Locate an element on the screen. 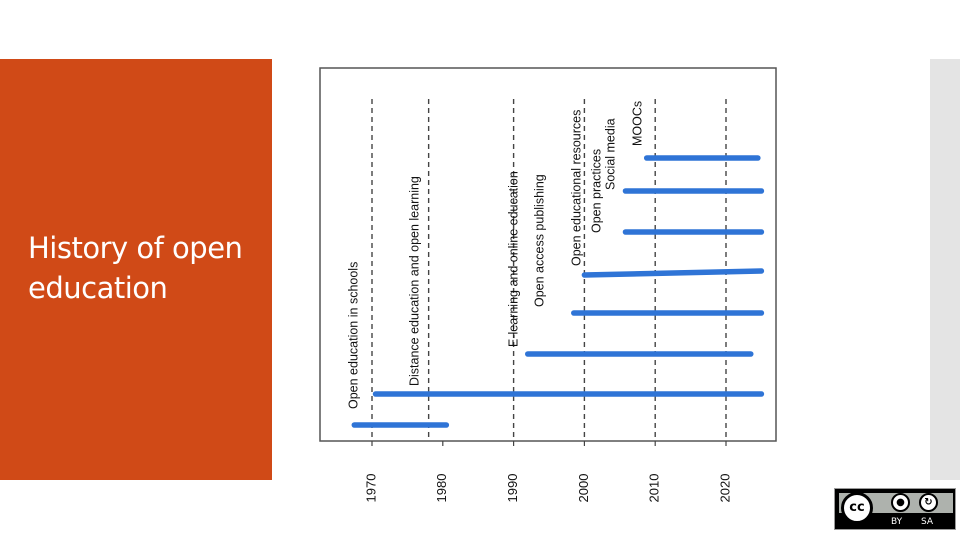  timeline-bar is located at coordinates (673, 273).